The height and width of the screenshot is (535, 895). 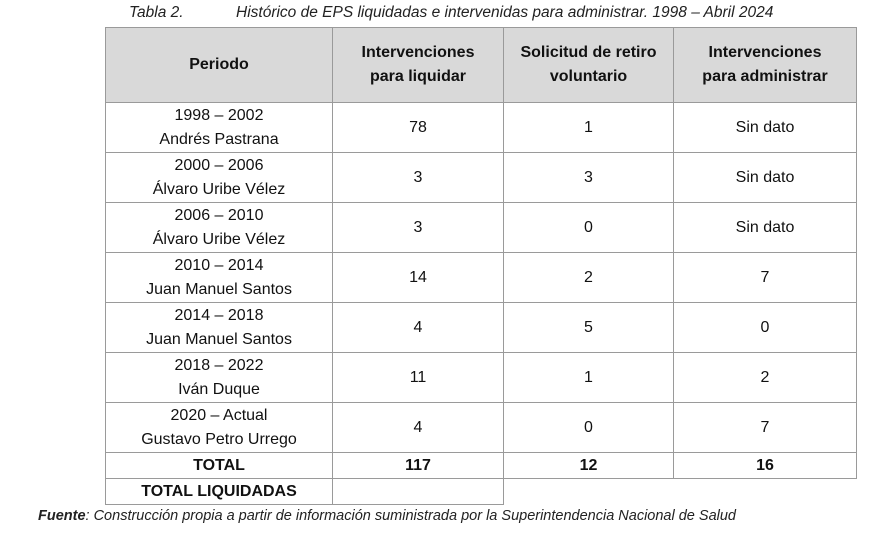 What do you see at coordinates (62, 516) in the screenshot?
I see `source-label: Fuente` at bounding box center [62, 516].